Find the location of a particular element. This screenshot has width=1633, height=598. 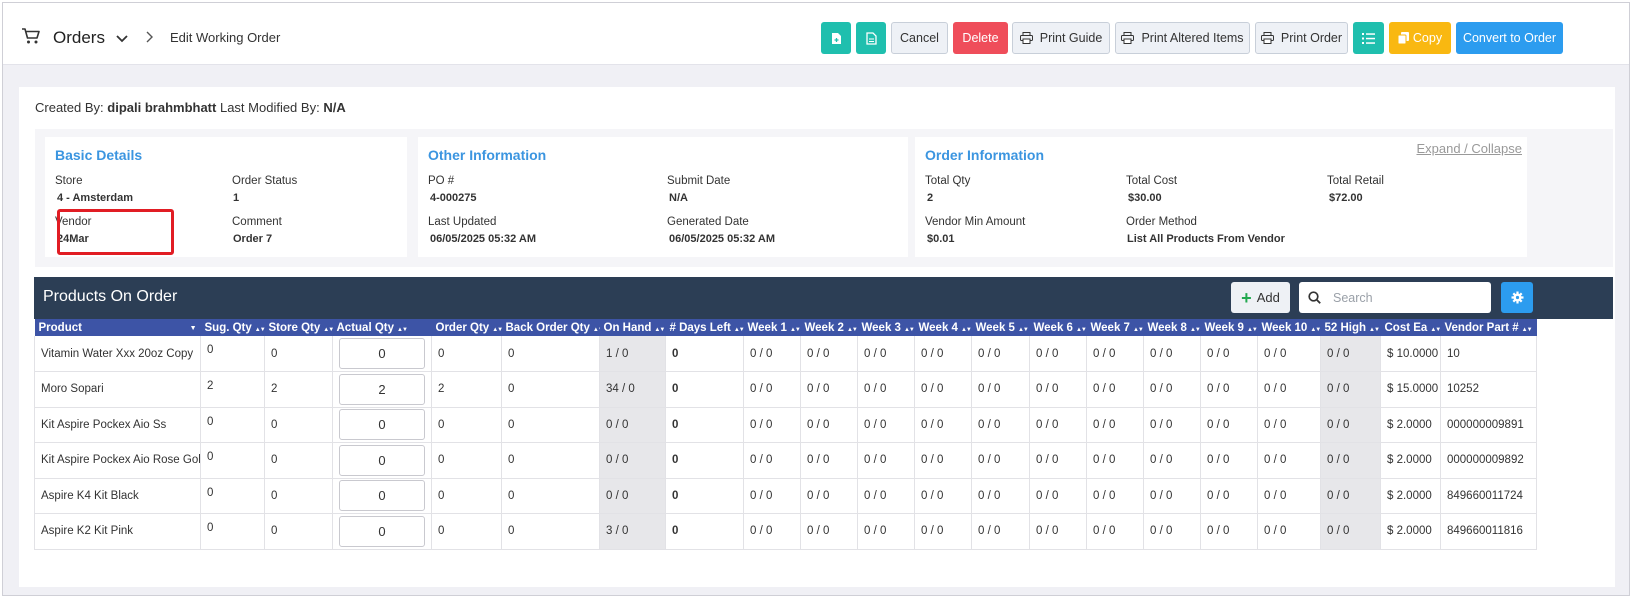

product-name: Aspire K2 Kit Pink is located at coordinates (117, 531).